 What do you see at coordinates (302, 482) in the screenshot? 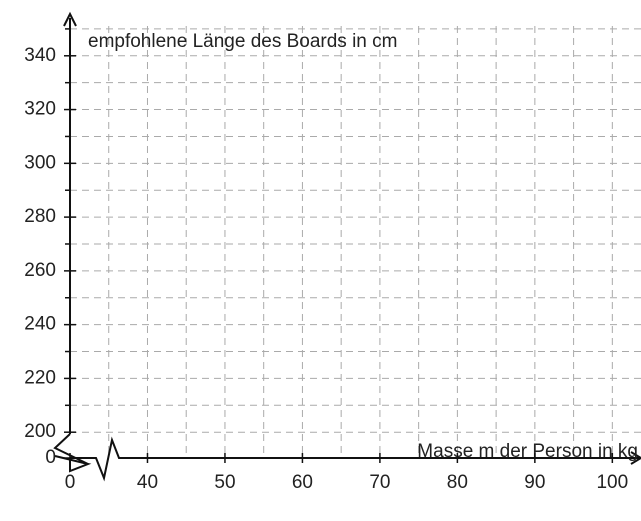
I see `x-tick-label: 60` at bounding box center [302, 482].